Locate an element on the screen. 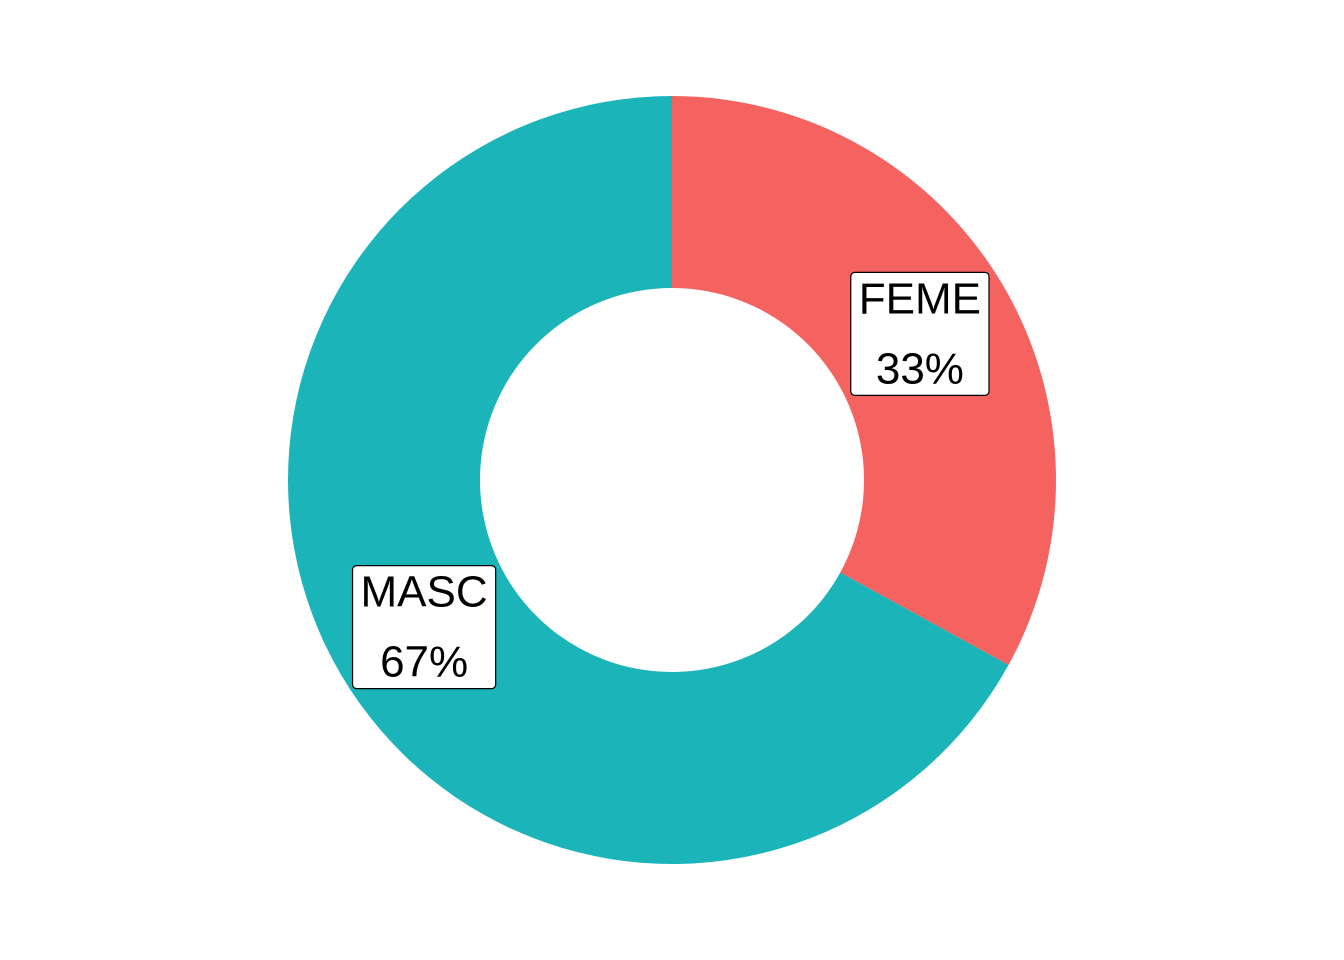 The height and width of the screenshot is (960, 1344). slice-label-feme: FEME 33% is located at coordinates (920, 333).